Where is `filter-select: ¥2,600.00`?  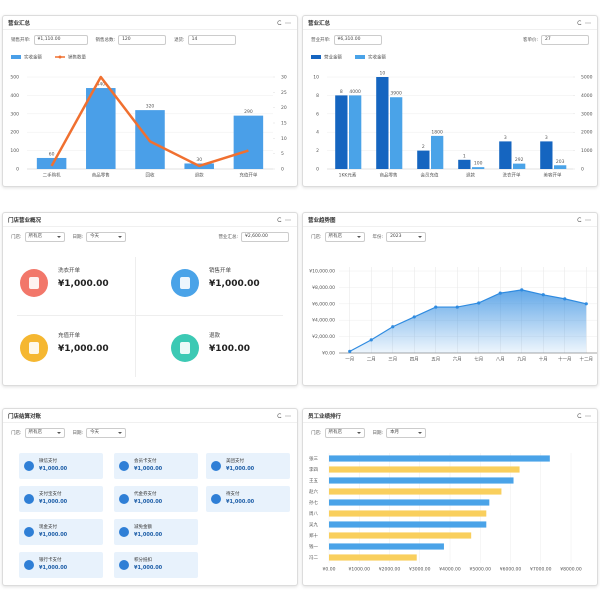 filter-select: ¥2,600.00 is located at coordinates (265, 237).